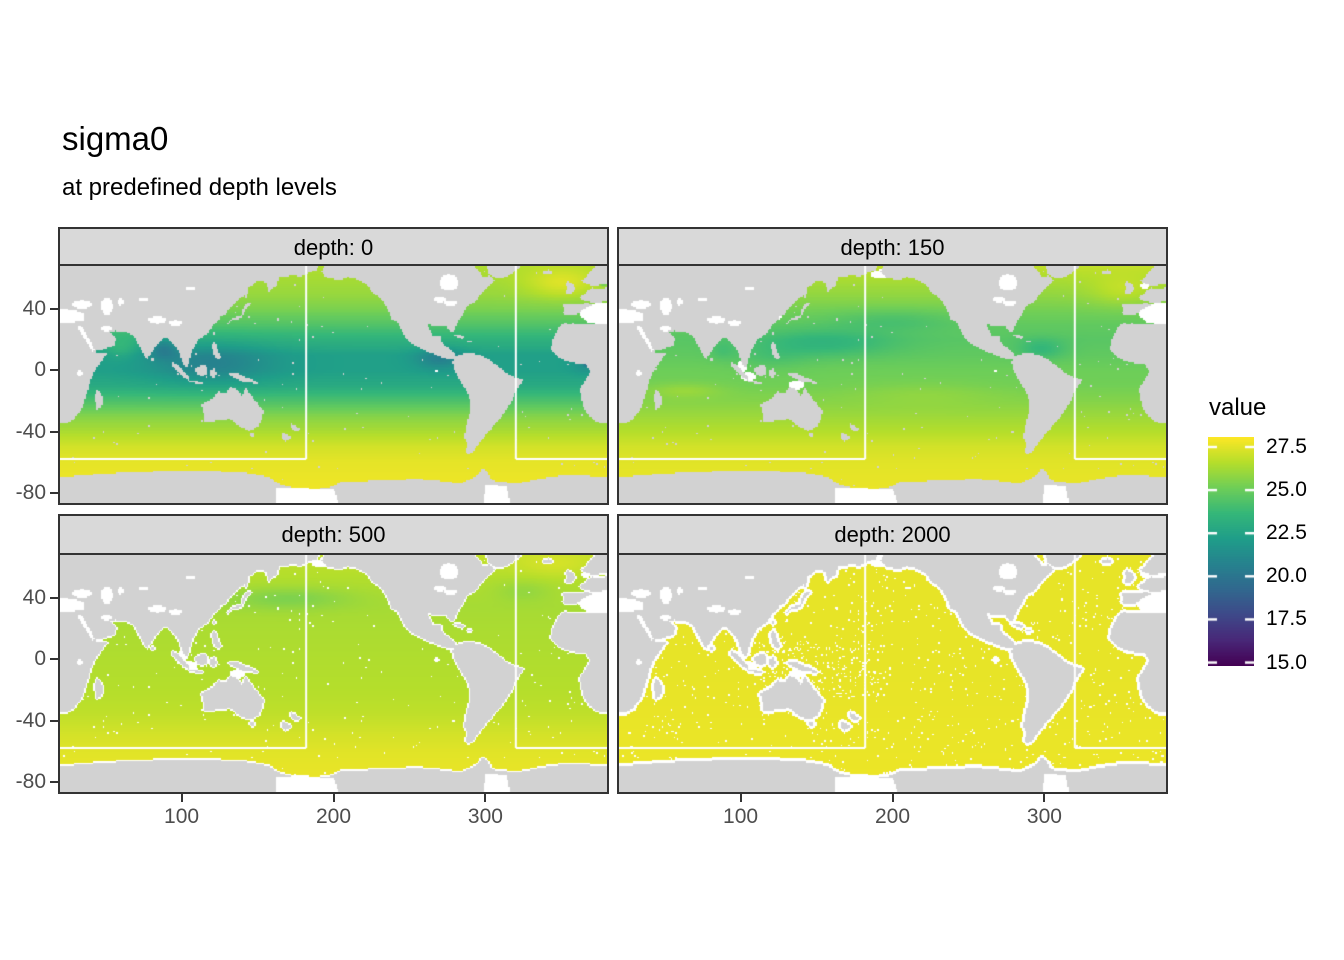 The width and height of the screenshot is (1344, 960). Describe the element at coordinates (1286, 619) in the screenshot. I see `legend-tick-label: 17.5` at that location.